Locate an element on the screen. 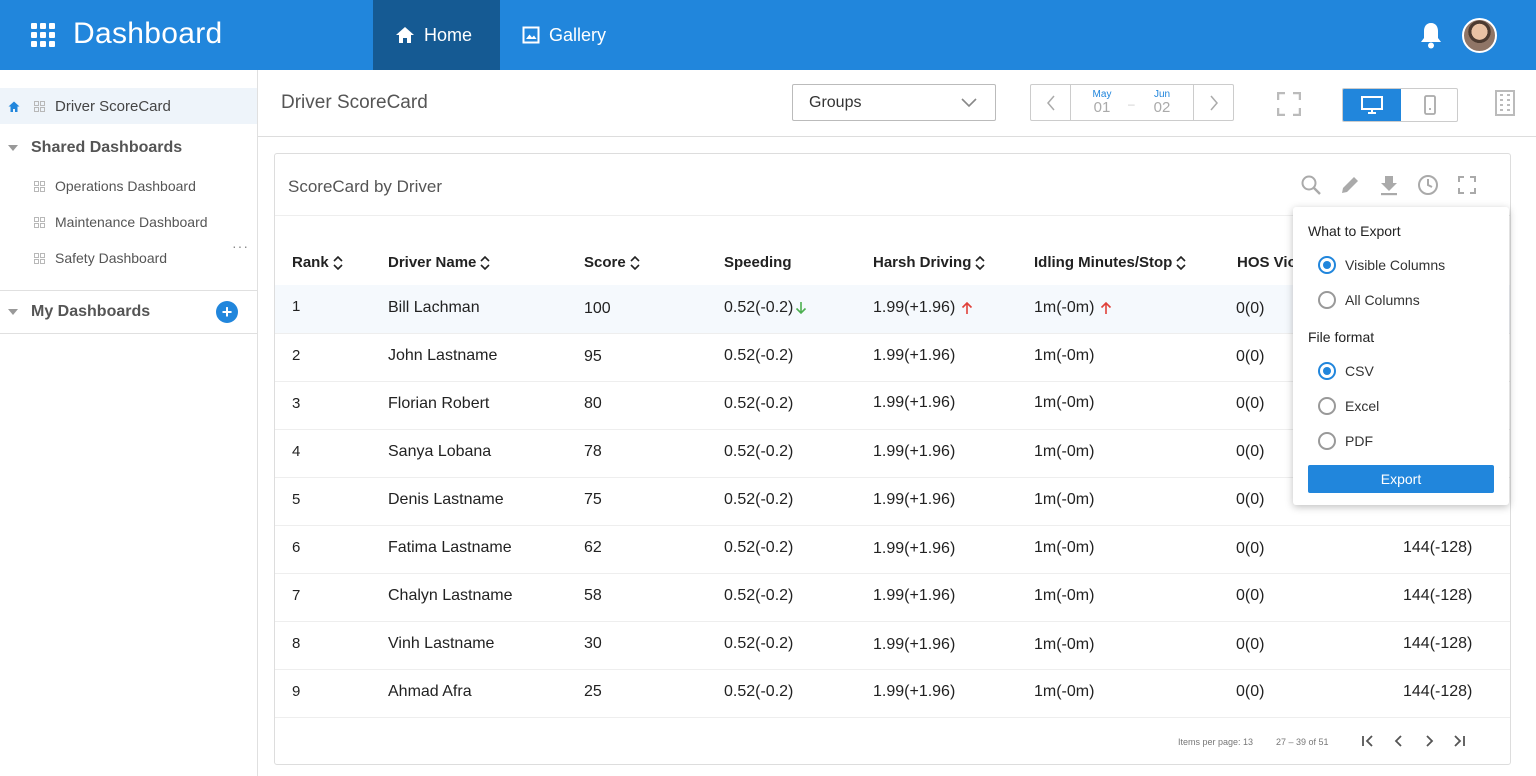  cell-driver-name: Vinh Lastname is located at coordinates (441, 643).